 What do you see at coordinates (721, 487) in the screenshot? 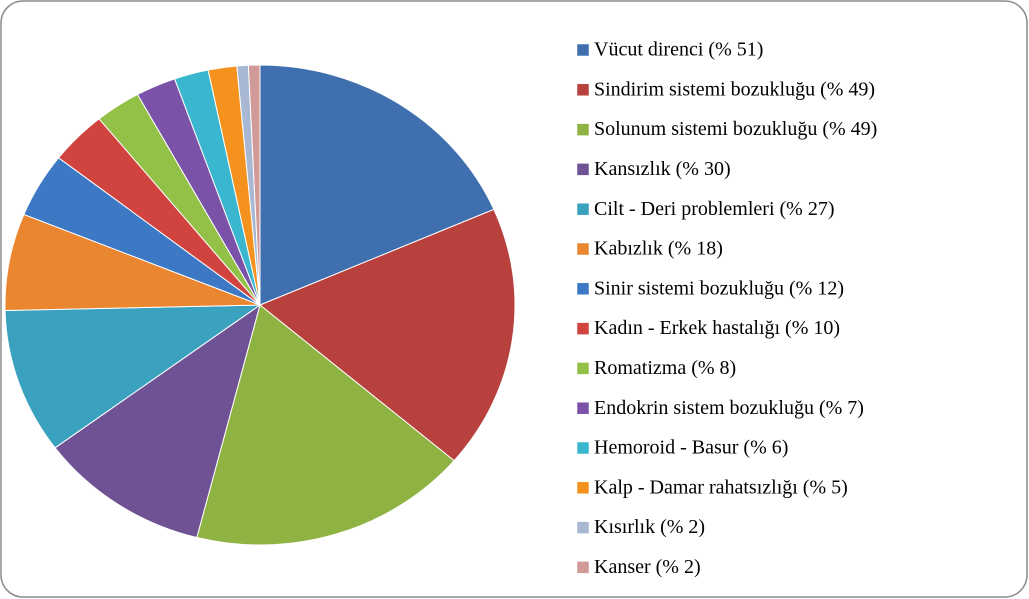
I see `legend-label: Kalp - Damar rahatsızlığı (% 5)` at bounding box center [721, 487].